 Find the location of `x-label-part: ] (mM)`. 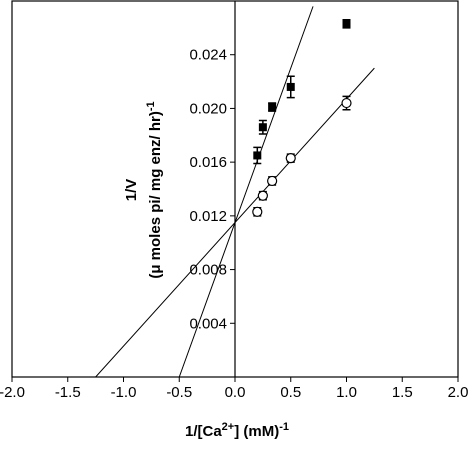

x-label-part: ] (mM) is located at coordinates (256, 431).